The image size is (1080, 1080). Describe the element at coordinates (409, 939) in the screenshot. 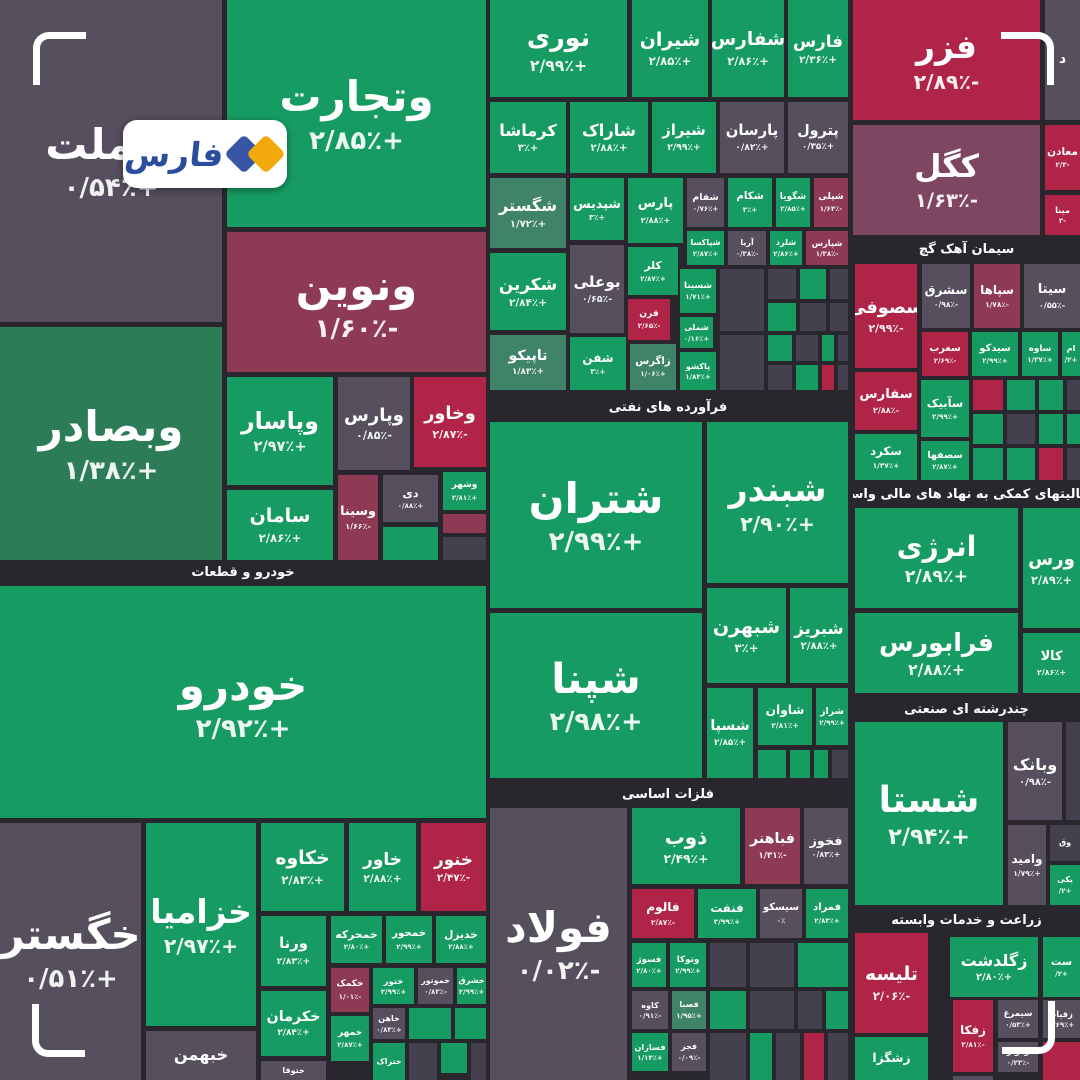

I see `stock-tile: خمحور +۲/۹۹٪` at that location.